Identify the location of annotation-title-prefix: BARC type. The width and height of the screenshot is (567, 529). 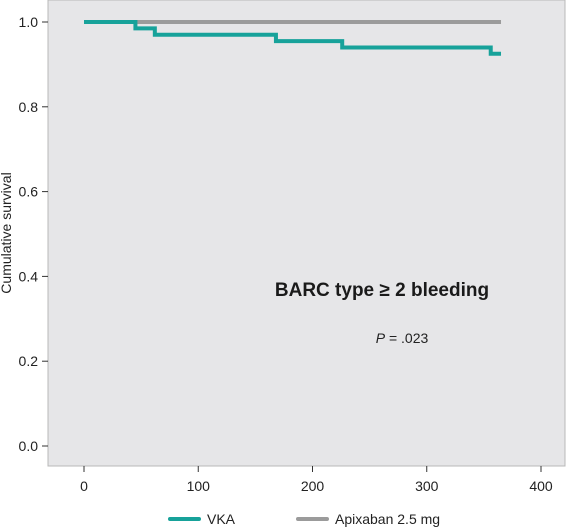
(327, 290).